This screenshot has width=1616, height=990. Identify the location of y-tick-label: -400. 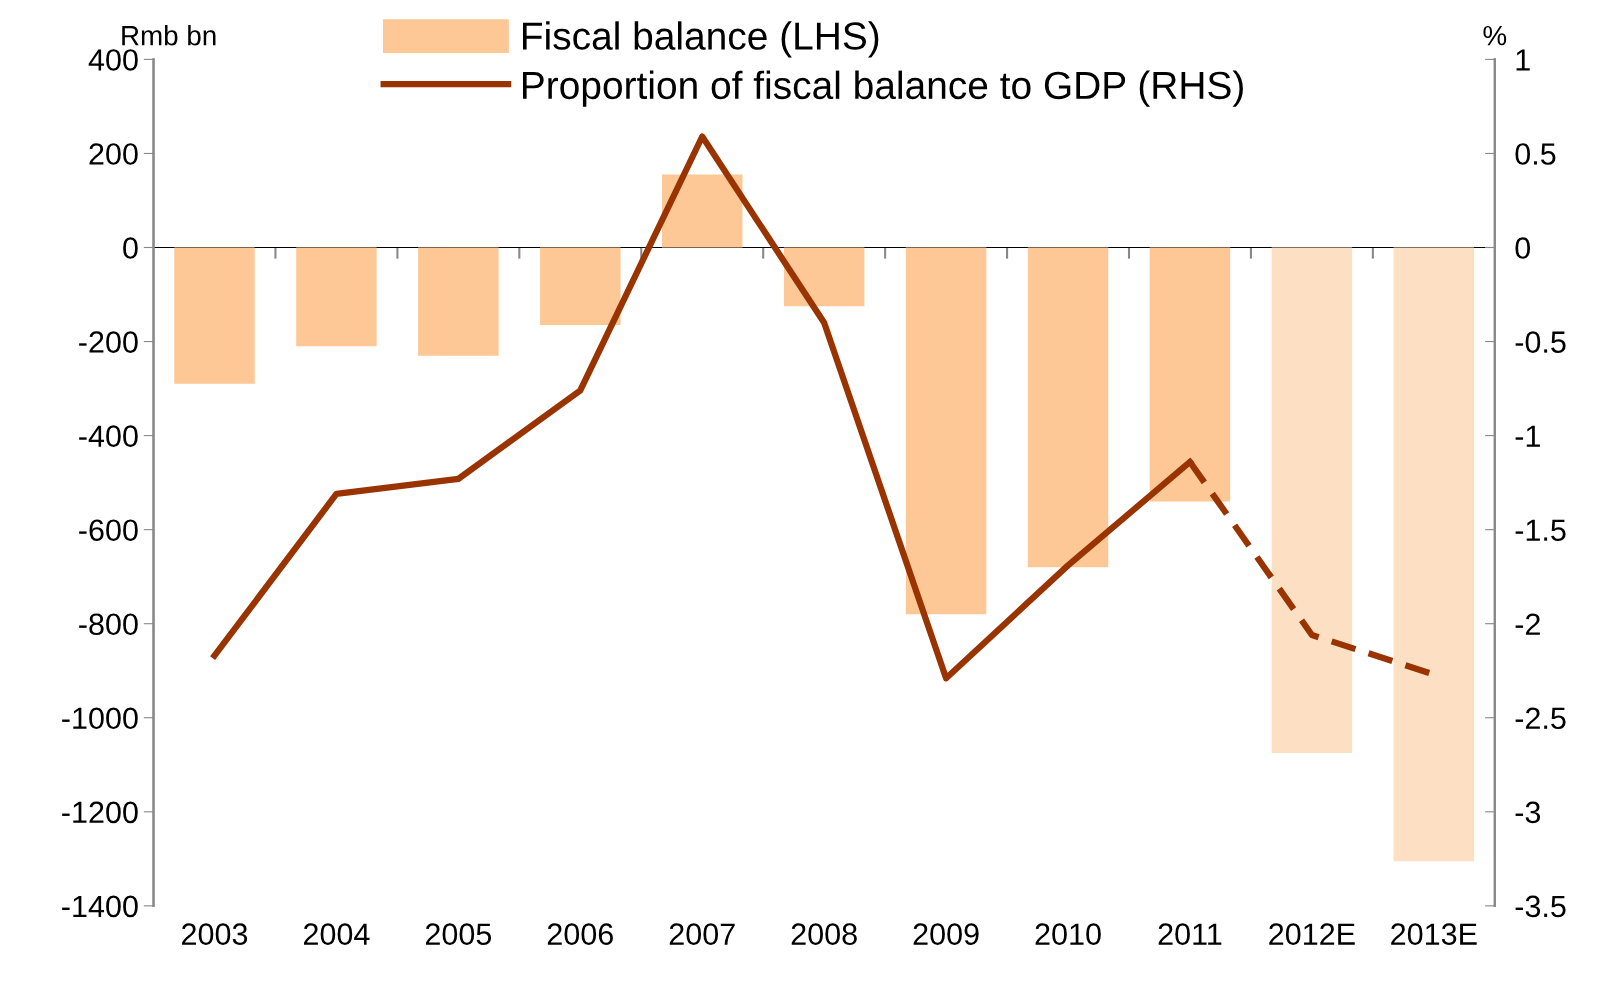
(108, 436).